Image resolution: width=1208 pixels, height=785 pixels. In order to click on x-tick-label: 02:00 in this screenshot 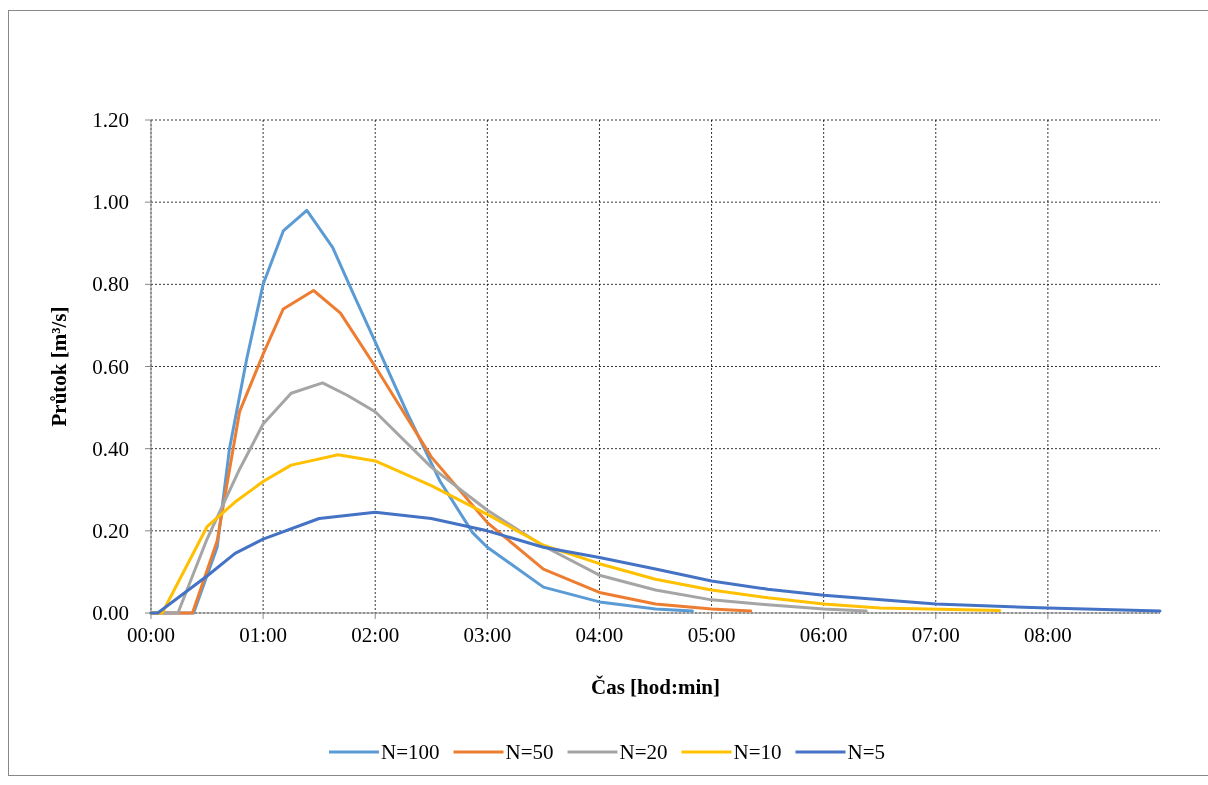, I will do `click(375, 635)`.